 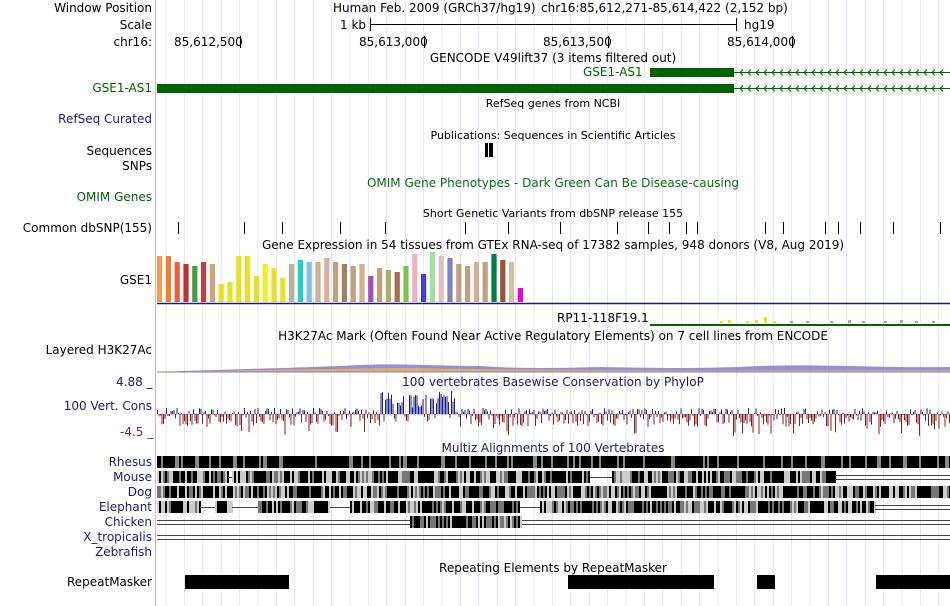 I want to click on conservation-track-label: 100 Vert. Cons, so click(x=107, y=406).